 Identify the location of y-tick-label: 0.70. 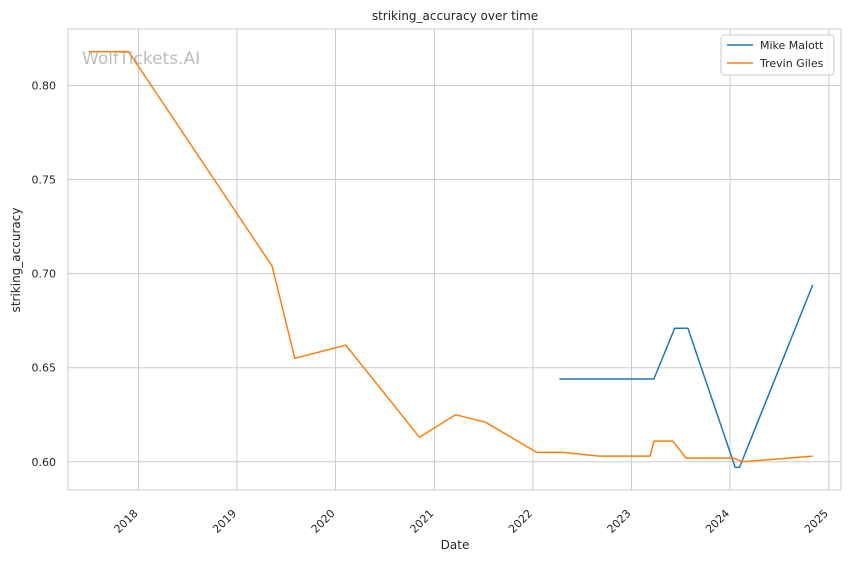
(44, 274).